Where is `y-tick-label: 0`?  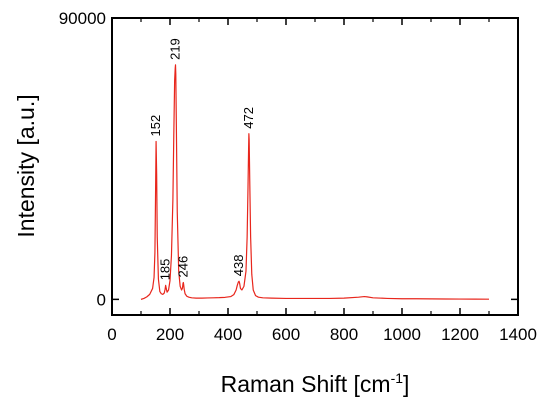 y-tick-label: 0 is located at coordinates (101, 299).